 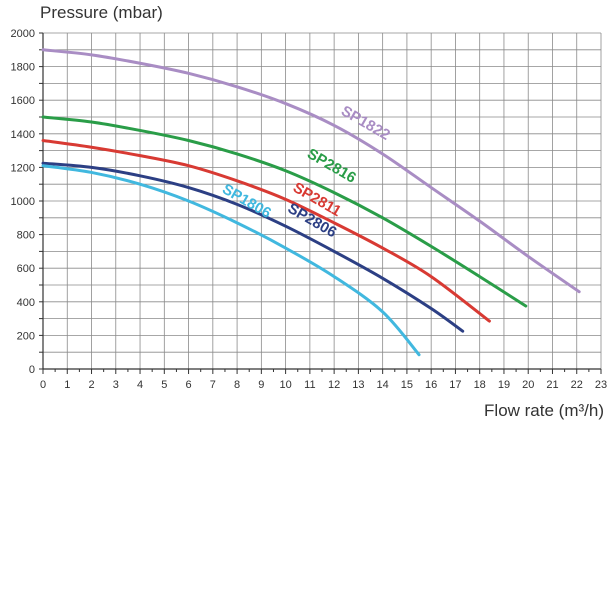 What do you see at coordinates (213, 385) in the screenshot?
I see `x-tick-label: 7` at bounding box center [213, 385].